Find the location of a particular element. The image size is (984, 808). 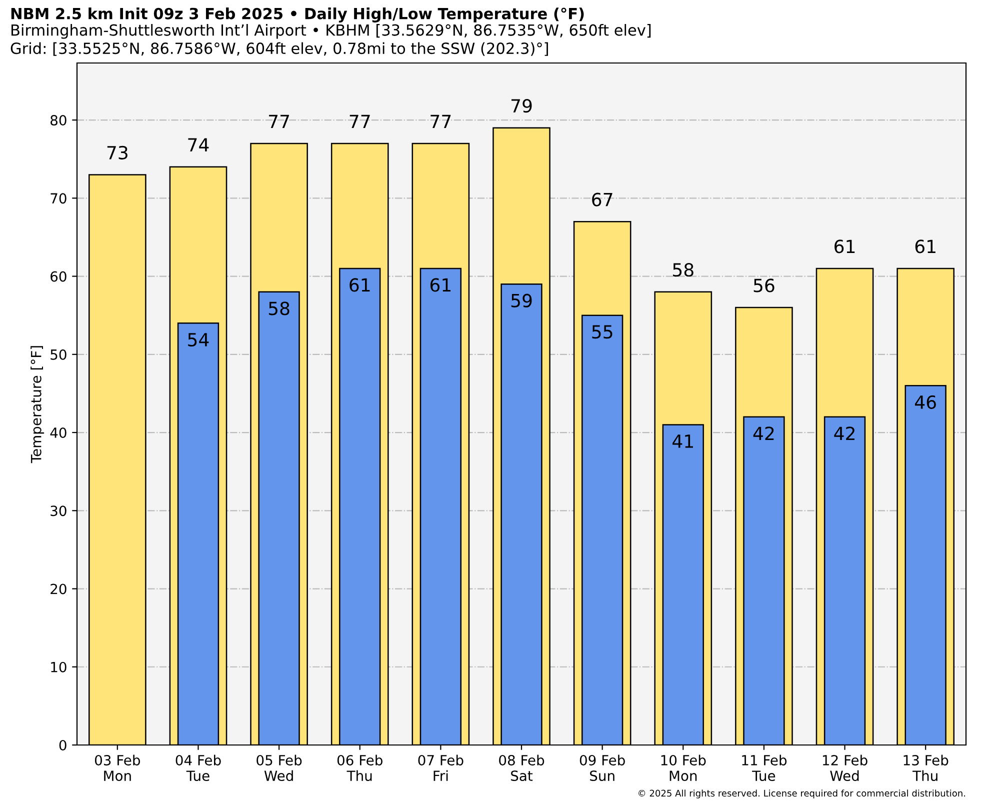

chart-title: NBM 2.5 km Init 09z 3 Feb 2025 • Daily High/Low Temperature (°F) is located at coordinates (297, 15).